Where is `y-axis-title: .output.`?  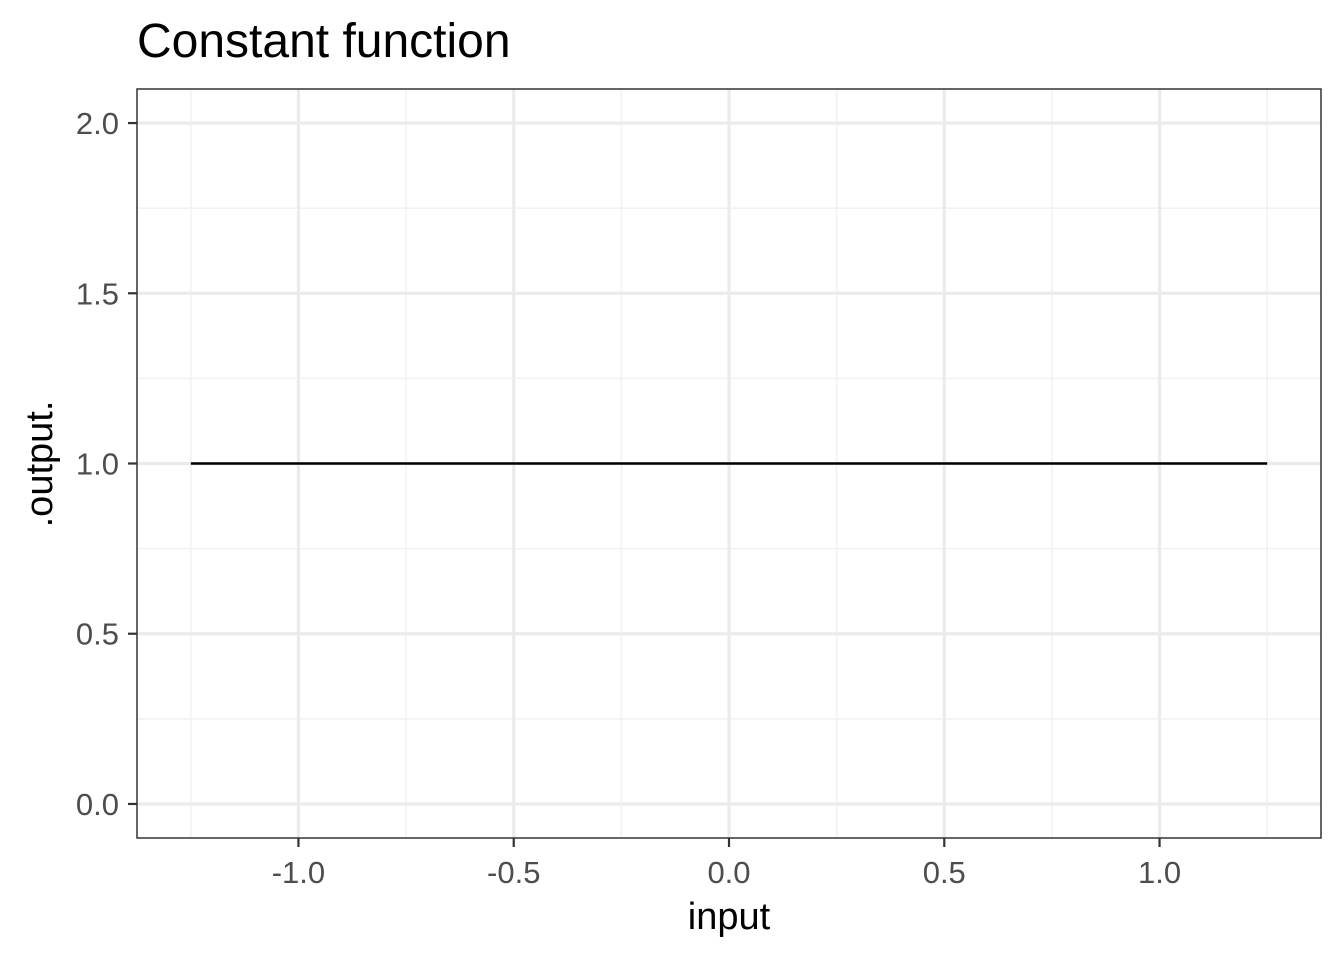 y-axis-title: .output. is located at coordinates (40, 464).